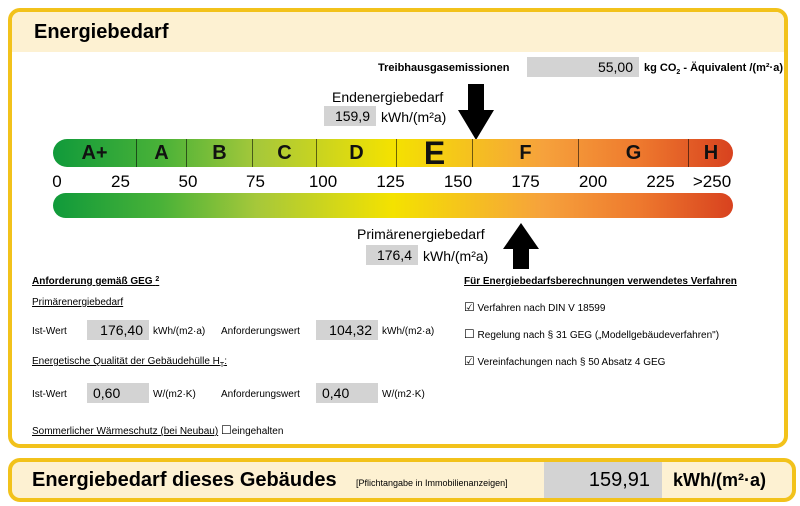  I want to click on primaer-heading: Primärenergiebedarf, so click(78, 302).